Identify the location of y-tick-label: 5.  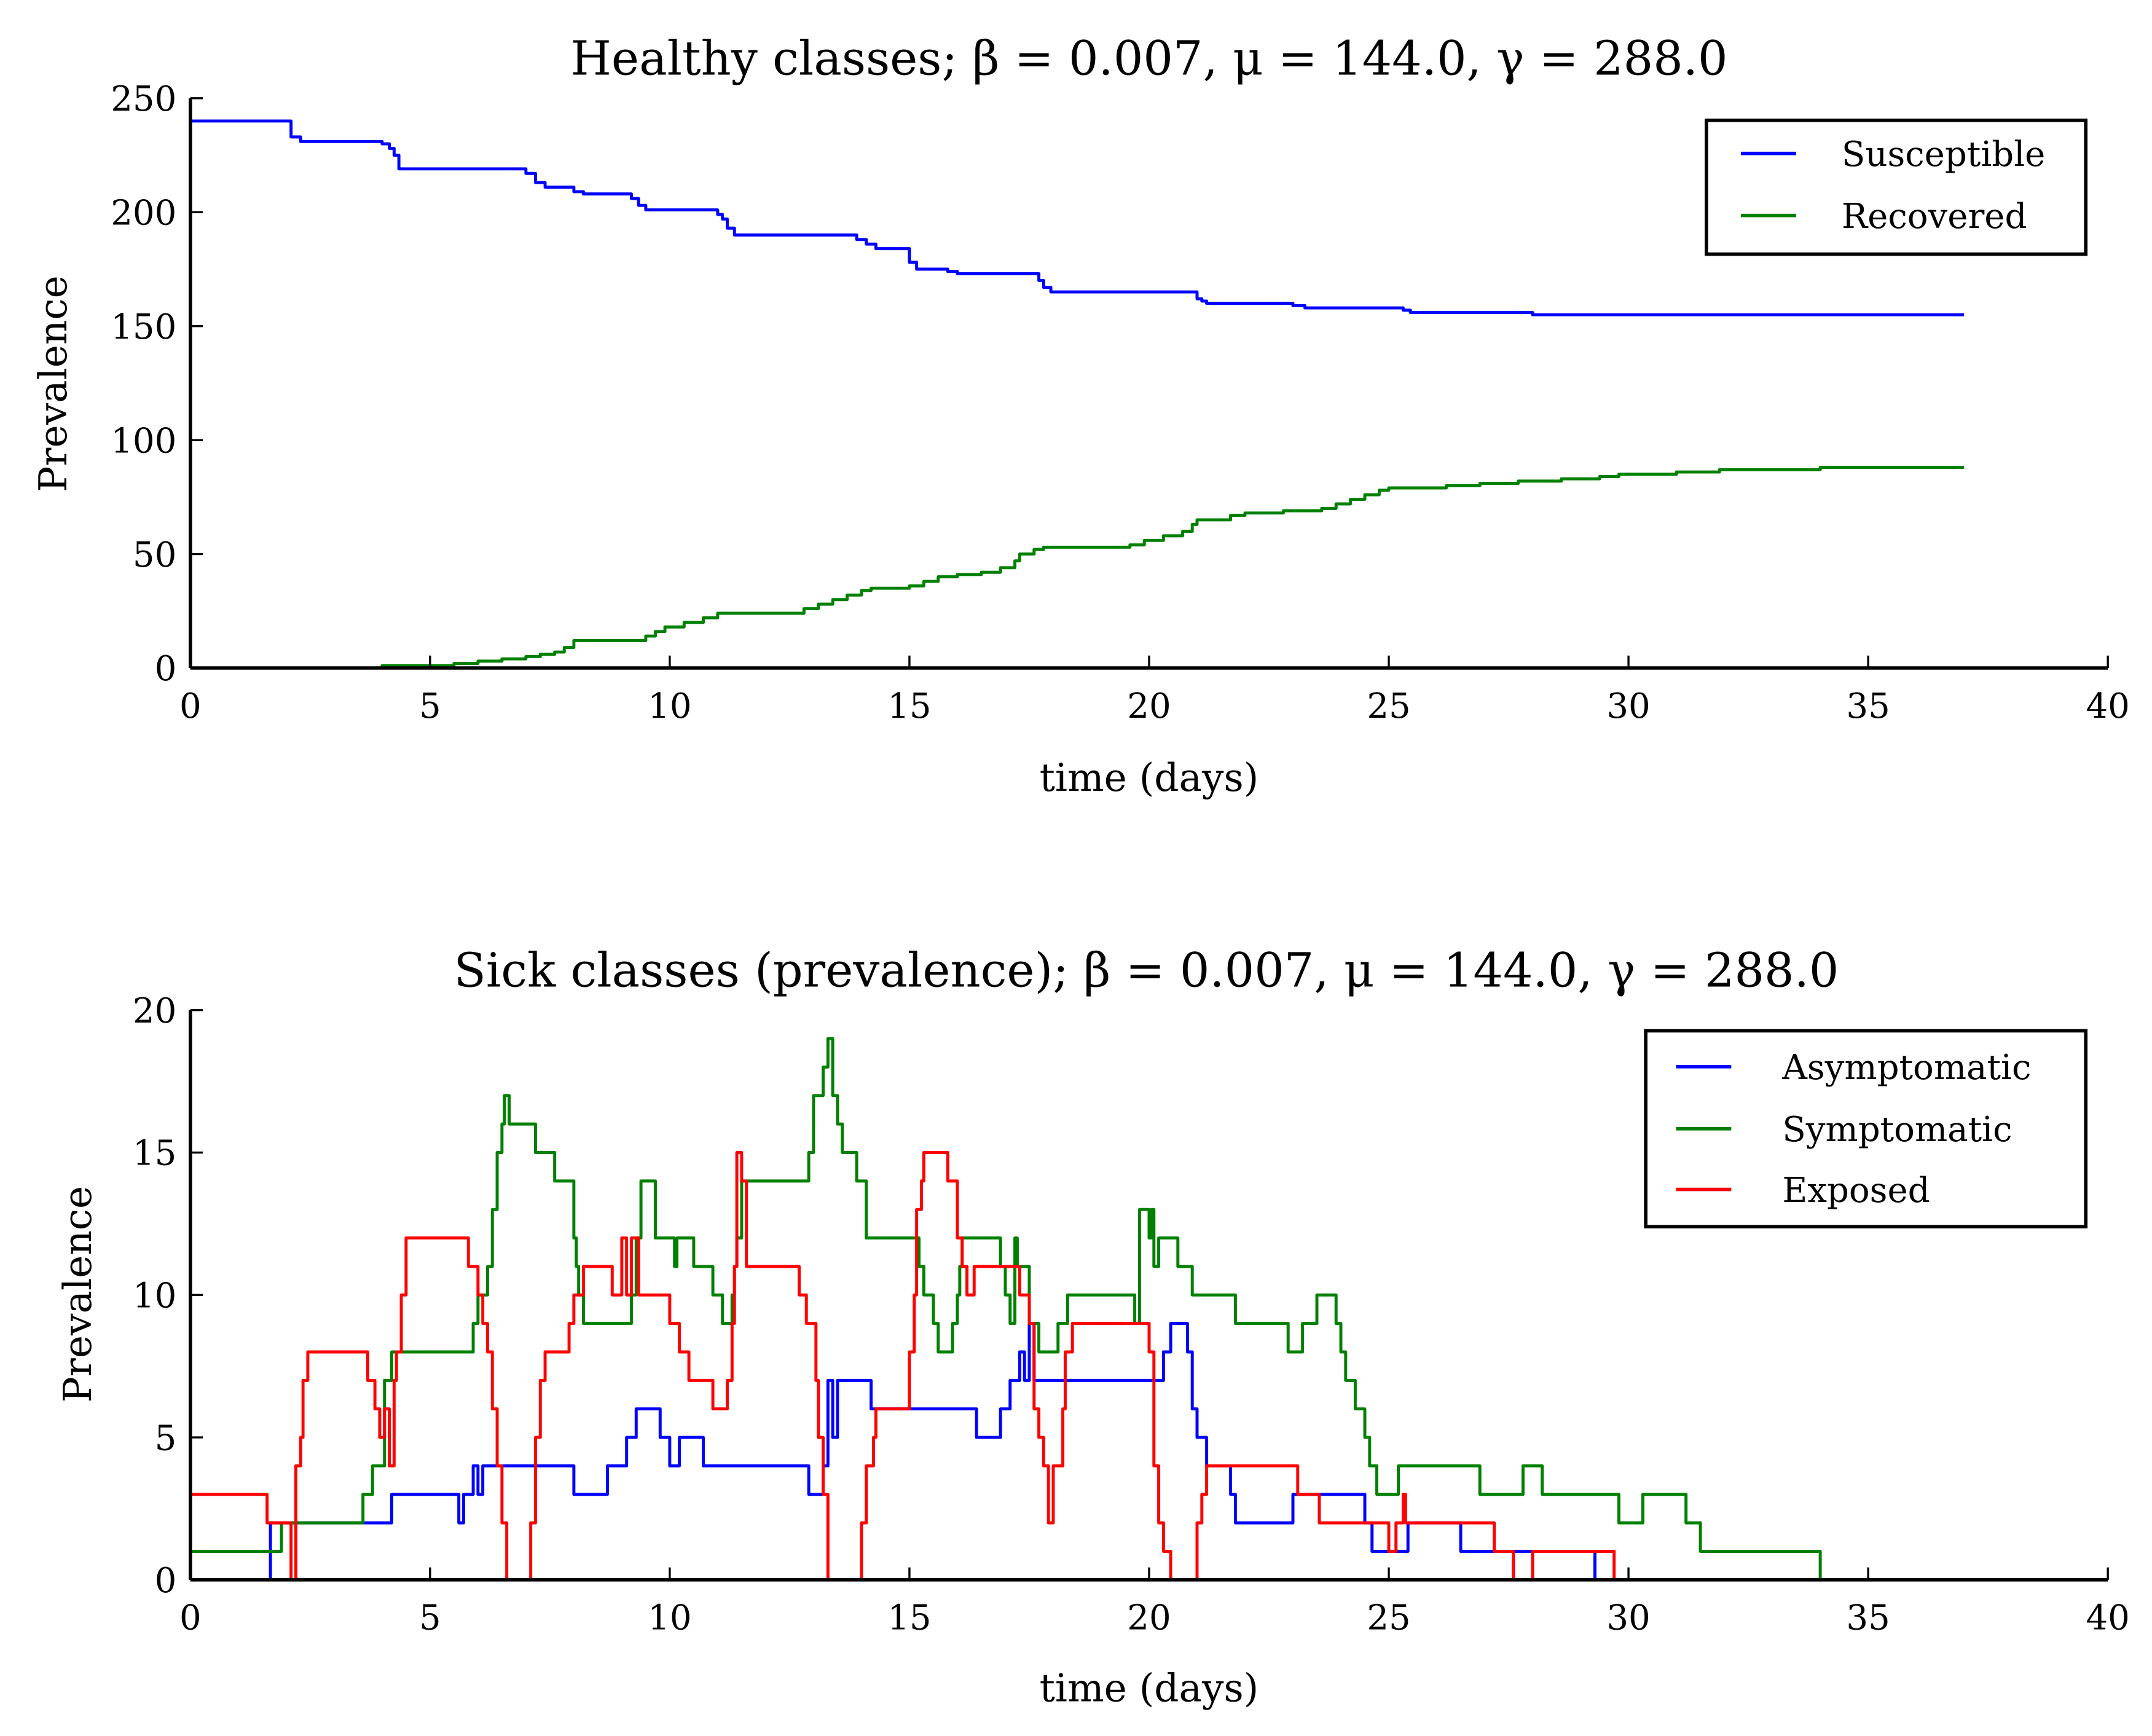
(166, 1438).